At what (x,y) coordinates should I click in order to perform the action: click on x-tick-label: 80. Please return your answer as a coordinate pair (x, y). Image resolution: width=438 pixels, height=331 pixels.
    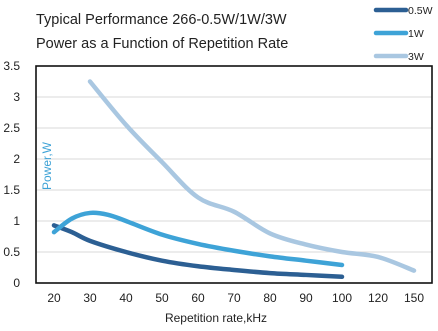
    Looking at the image, I should click on (270, 298).